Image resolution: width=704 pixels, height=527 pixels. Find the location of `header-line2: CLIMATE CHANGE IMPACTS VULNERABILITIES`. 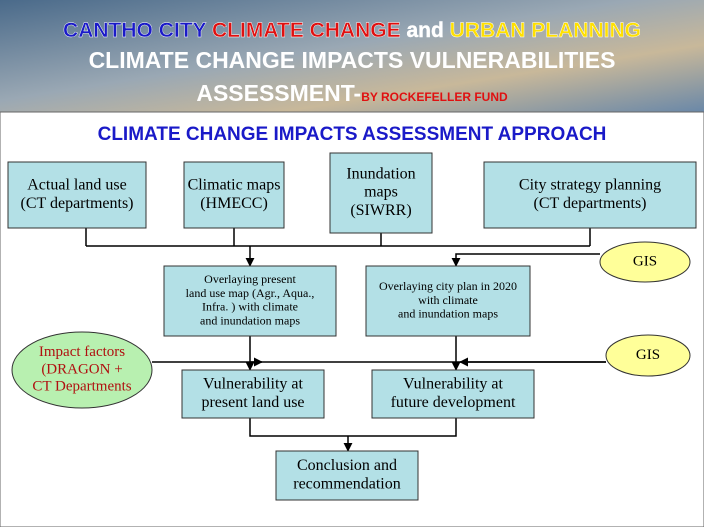

header-line2: CLIMATE CHANGE IMPACTS VULNERABILITIES is located at coordinates (352, 60).